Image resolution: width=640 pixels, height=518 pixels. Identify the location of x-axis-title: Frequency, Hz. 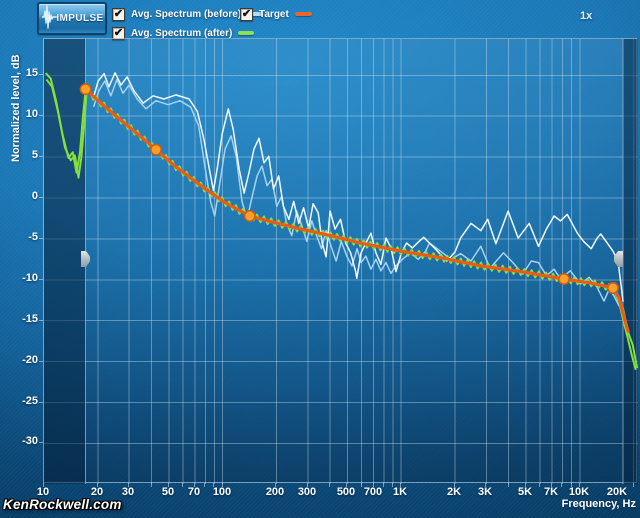
(598, 504).